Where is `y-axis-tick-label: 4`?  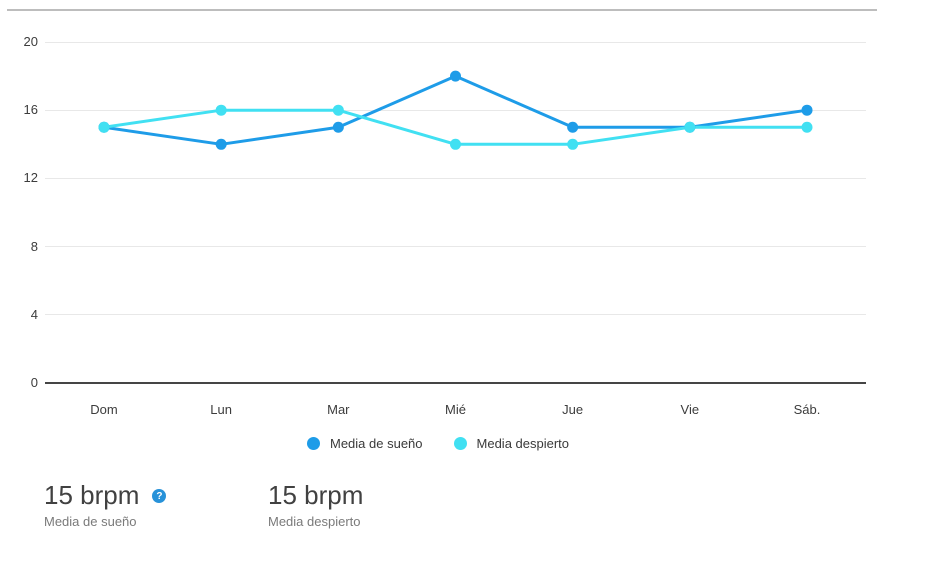
y-axis-tick-label: 4 is located at coordinates (34, 314).